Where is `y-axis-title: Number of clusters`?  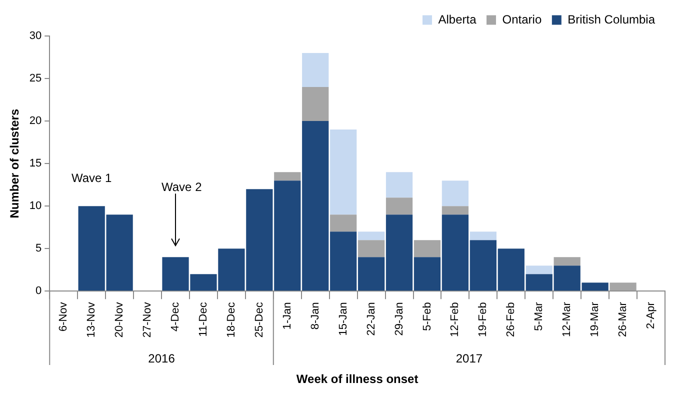 y-axis-title: Number of clusters is located at coordinates (15, 163).